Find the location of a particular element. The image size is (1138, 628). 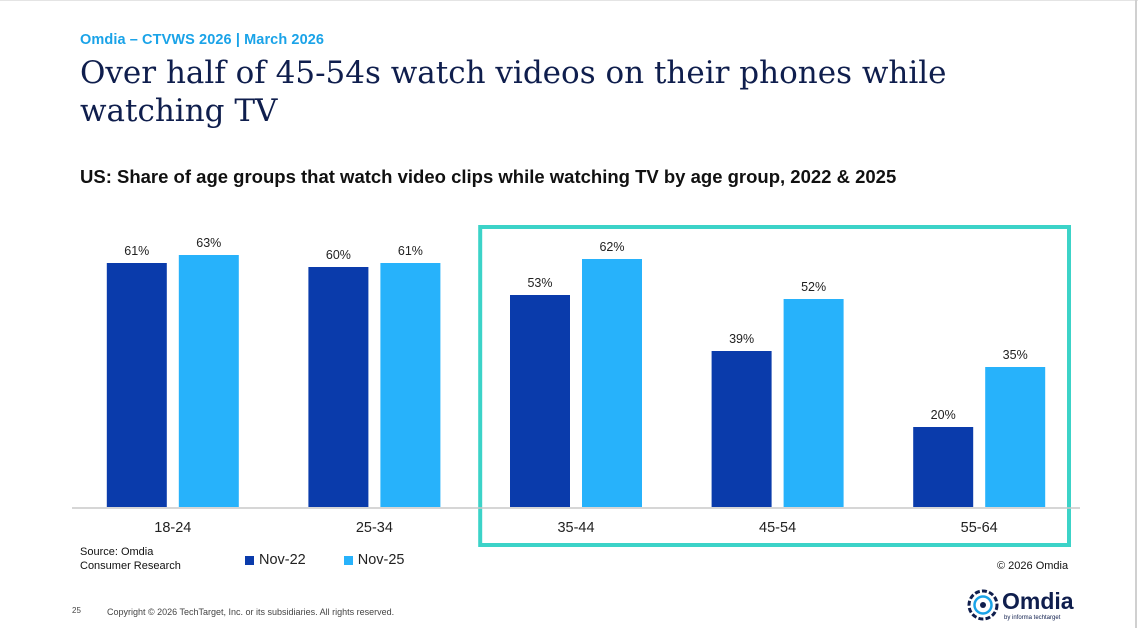

omdia-copyright: © 2026 Omdia is located at coordinates (1033, 566).